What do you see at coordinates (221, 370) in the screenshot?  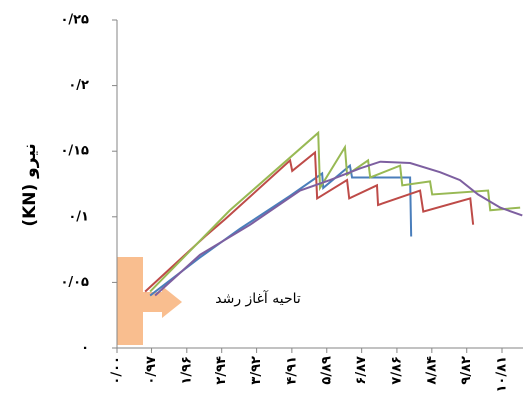 I see `x-tick-label: ۲/۹۴` at bounding box center [221, 370].